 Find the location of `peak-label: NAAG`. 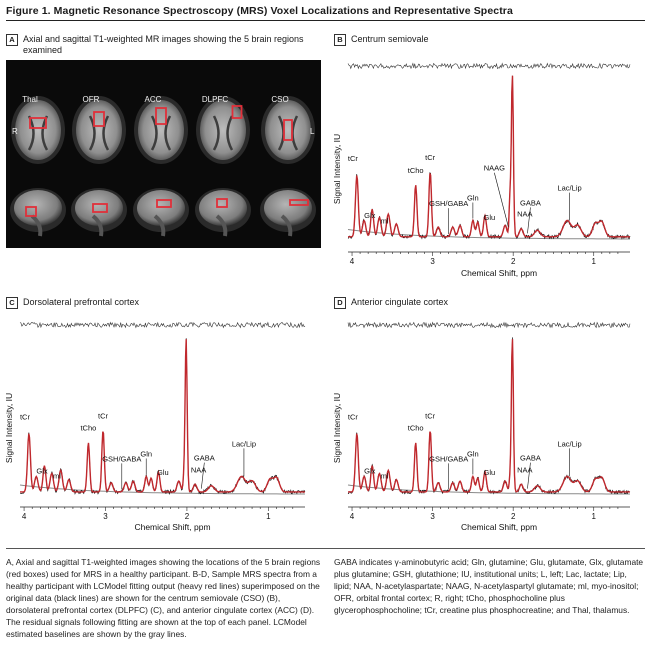

peak-label: NAAG is located at coordinates (494, 168).